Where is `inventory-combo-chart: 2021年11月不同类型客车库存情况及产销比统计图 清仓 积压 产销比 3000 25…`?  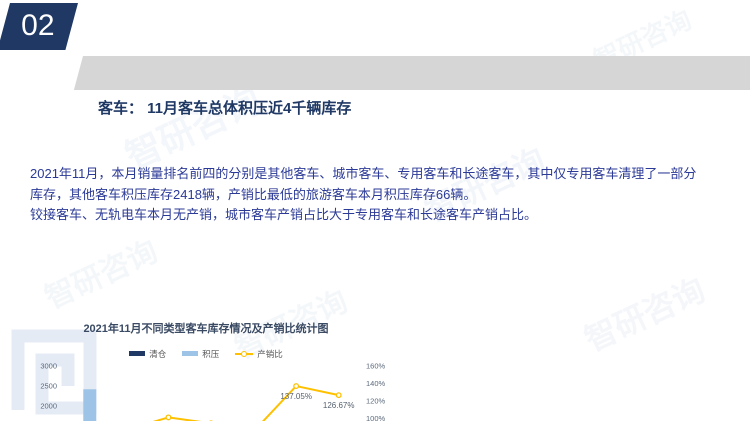
inventory-combo-chart: 2021年11月不同类型客车库存情况及产销比统计图 清仓 积压 产销比 3000 25… is located at coordinates (207, 366).